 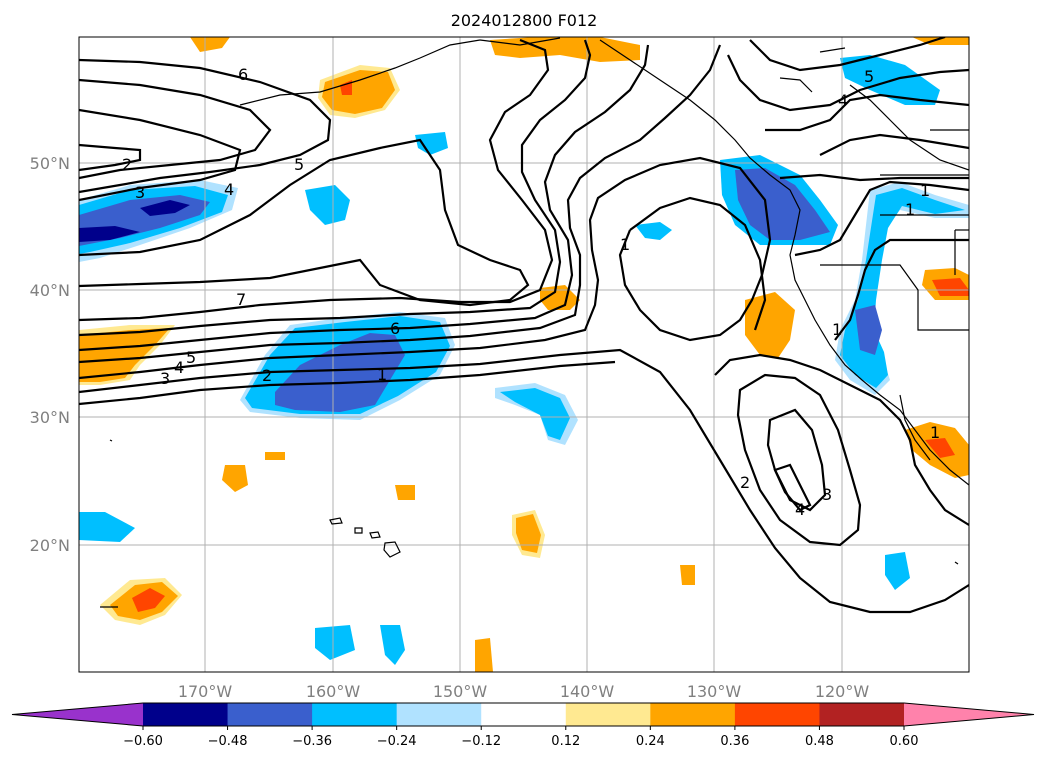 What do you see at coordinates (50, 545) in the screenshot?
I see `lat-label: 20°N` at bounding box center [50, 545].